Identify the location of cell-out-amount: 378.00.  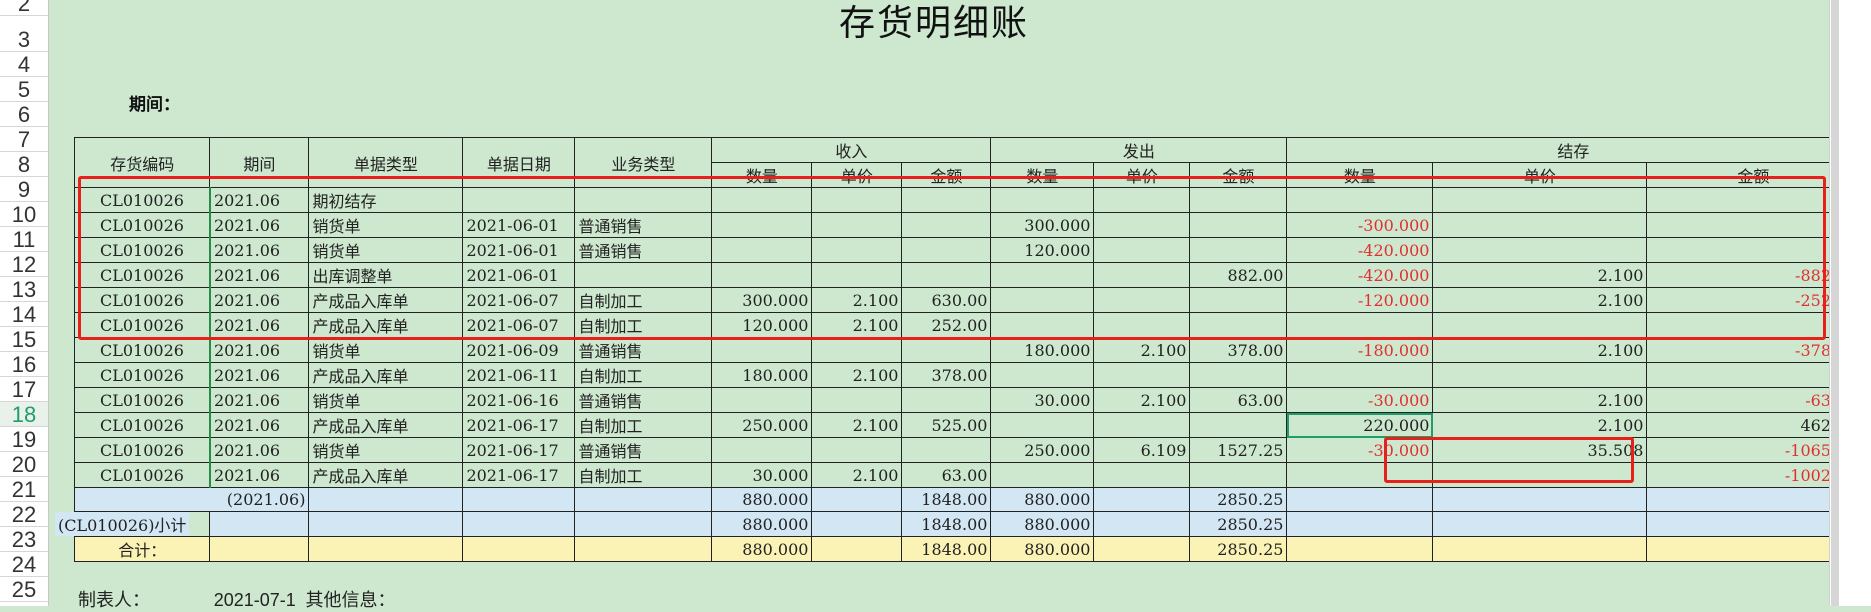
(1238, 350).